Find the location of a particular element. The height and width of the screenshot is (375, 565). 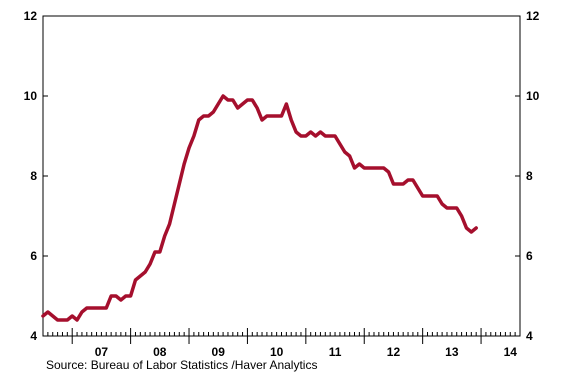

x-tick-label: 13 is located at coordinates (452, 352).